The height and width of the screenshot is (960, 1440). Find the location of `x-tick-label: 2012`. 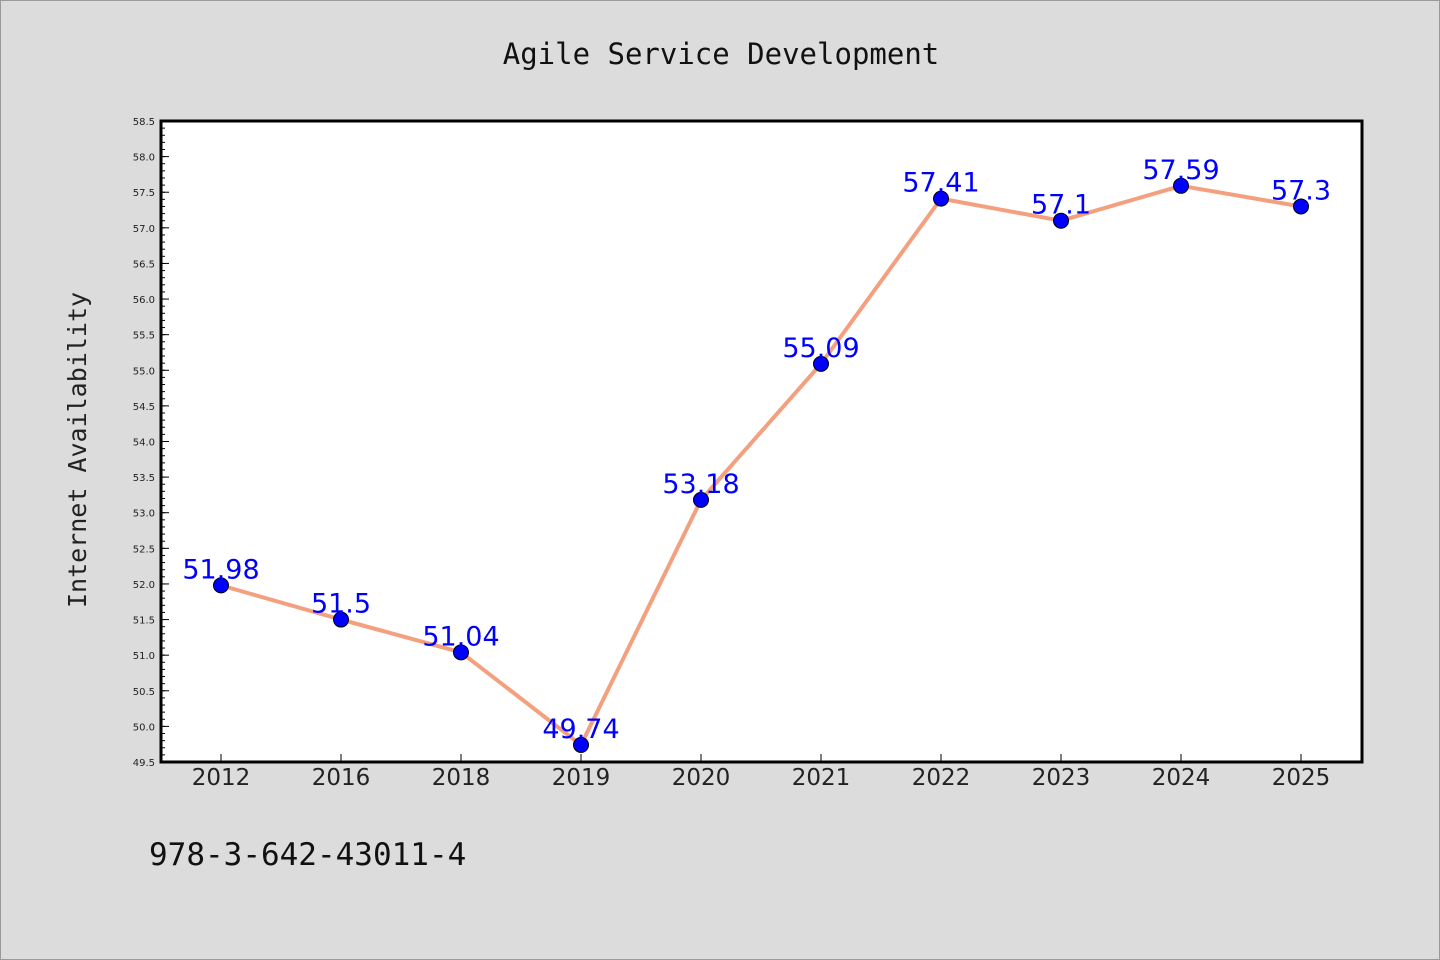

x-tick-label: 2012 is located at coordinates (221, 778).